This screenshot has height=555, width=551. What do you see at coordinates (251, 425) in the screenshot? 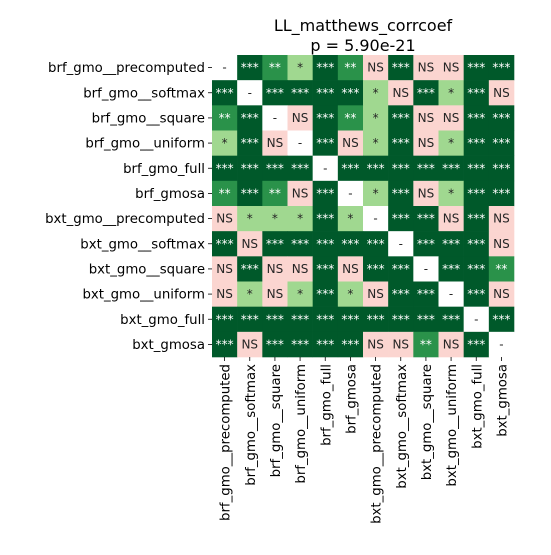
I see `column-label-brf-gmo-softmax: brf_gmo__softmax` at bounding box center [251, 425].